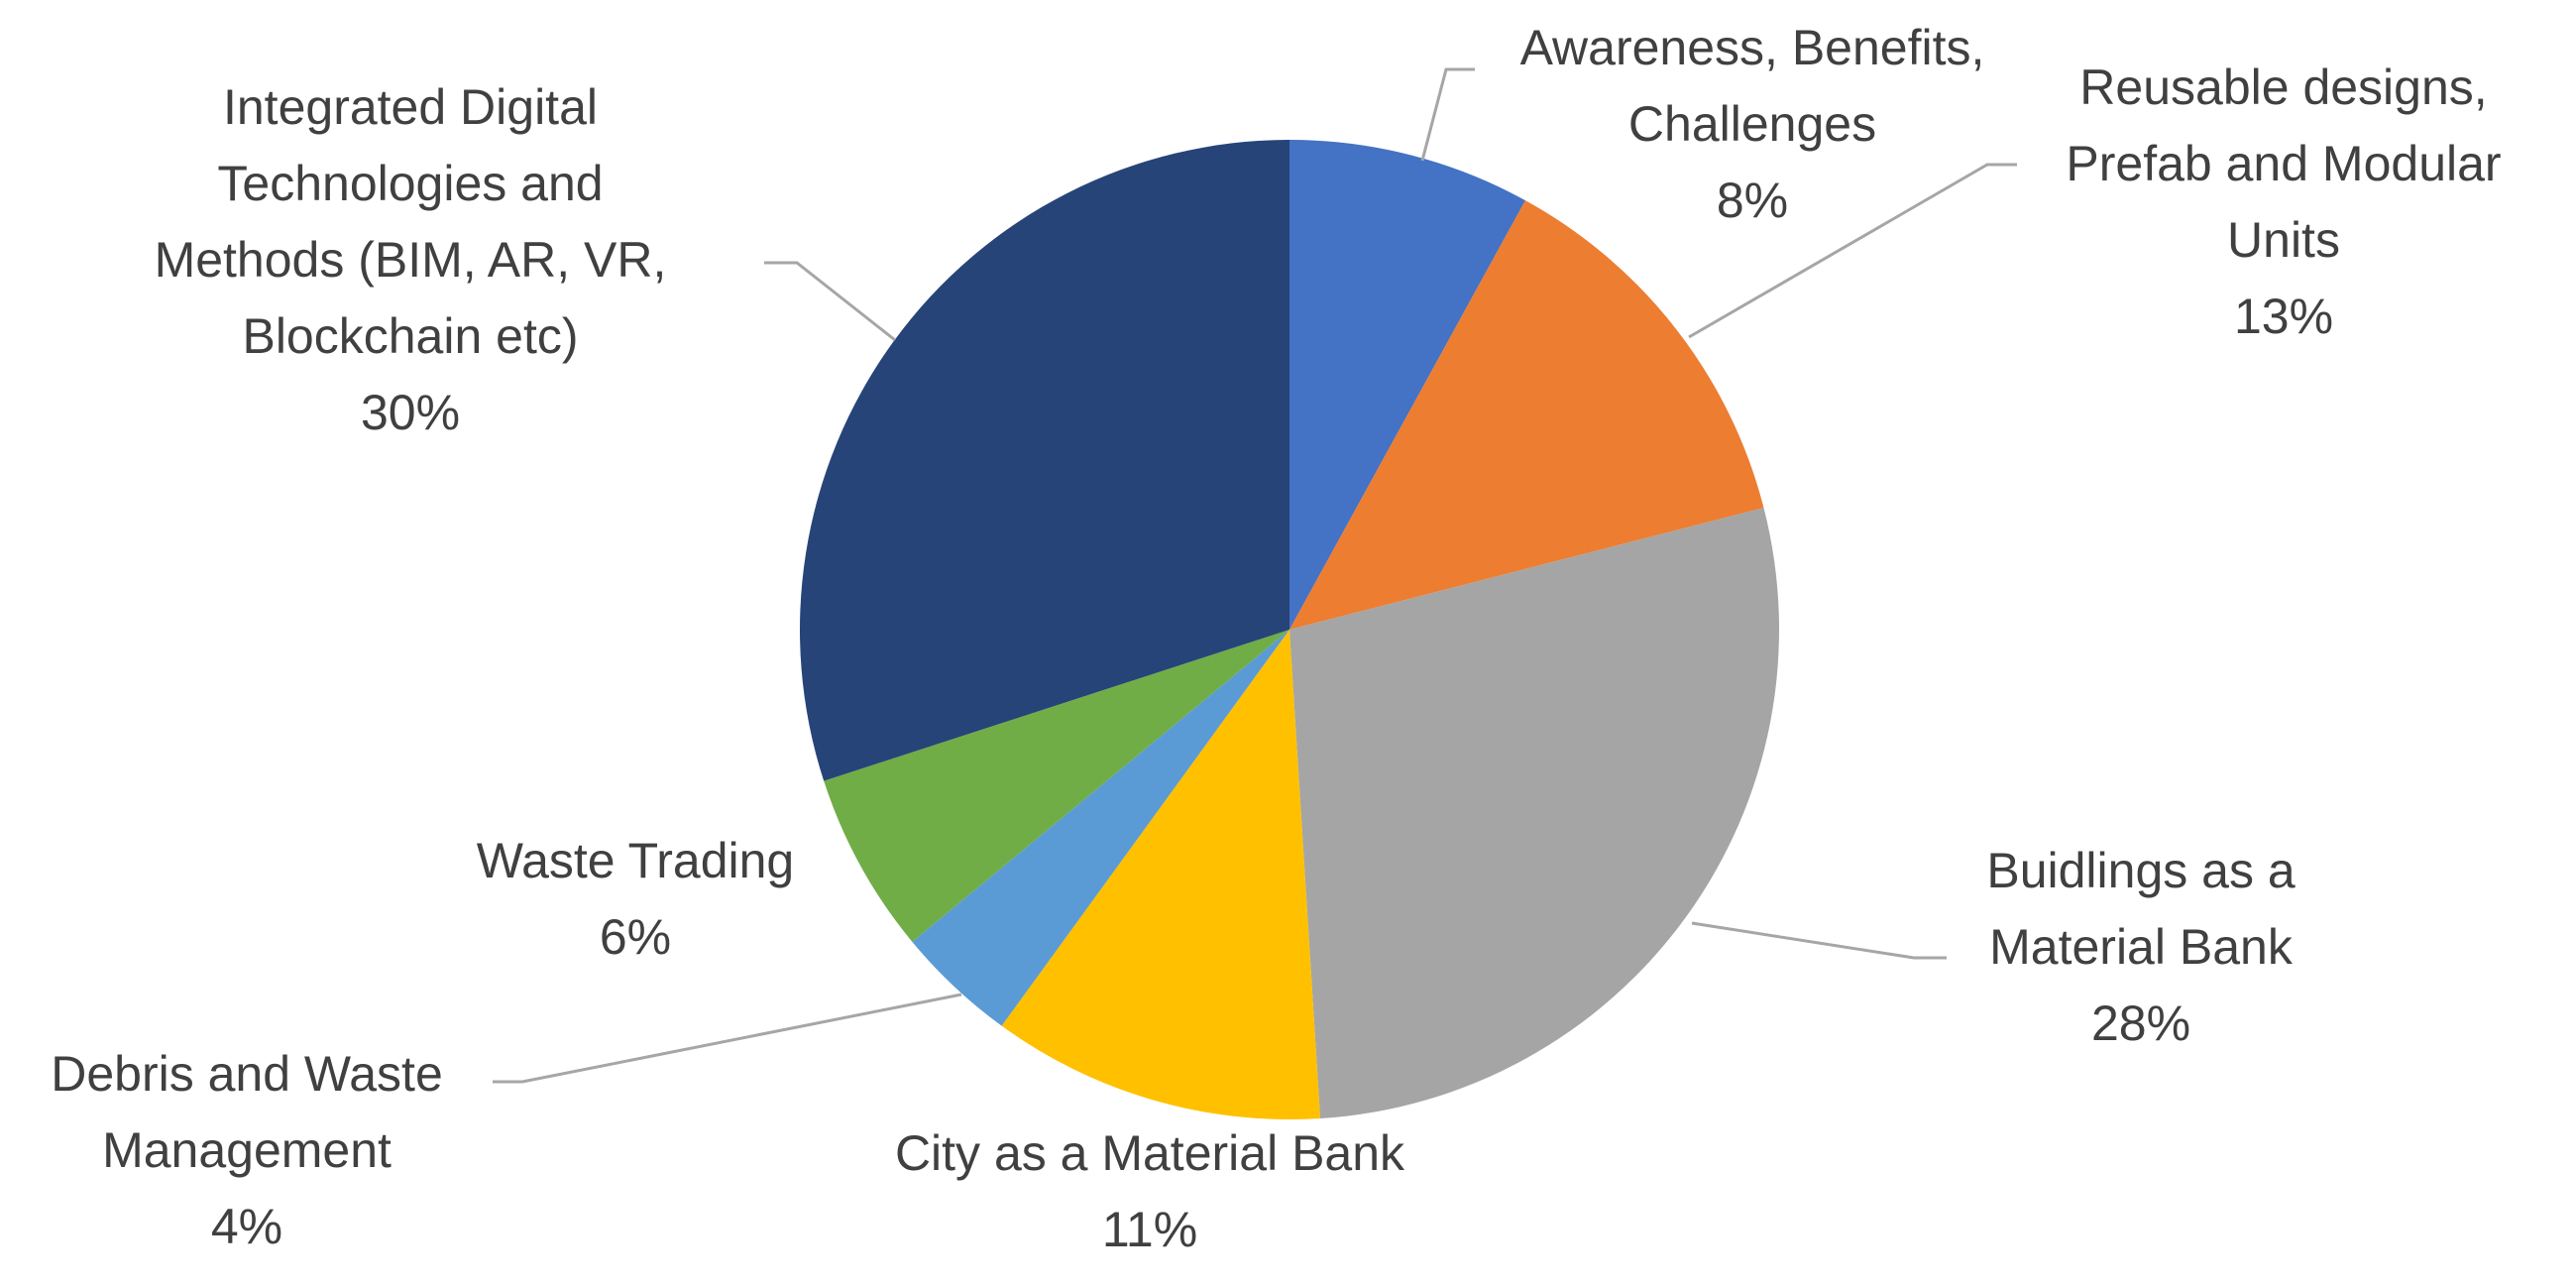 The height and width of the screenshot is (1287, 2576). I want to click on data-label: Buidlings as a Material Bank 28%, so click(2141, 947).